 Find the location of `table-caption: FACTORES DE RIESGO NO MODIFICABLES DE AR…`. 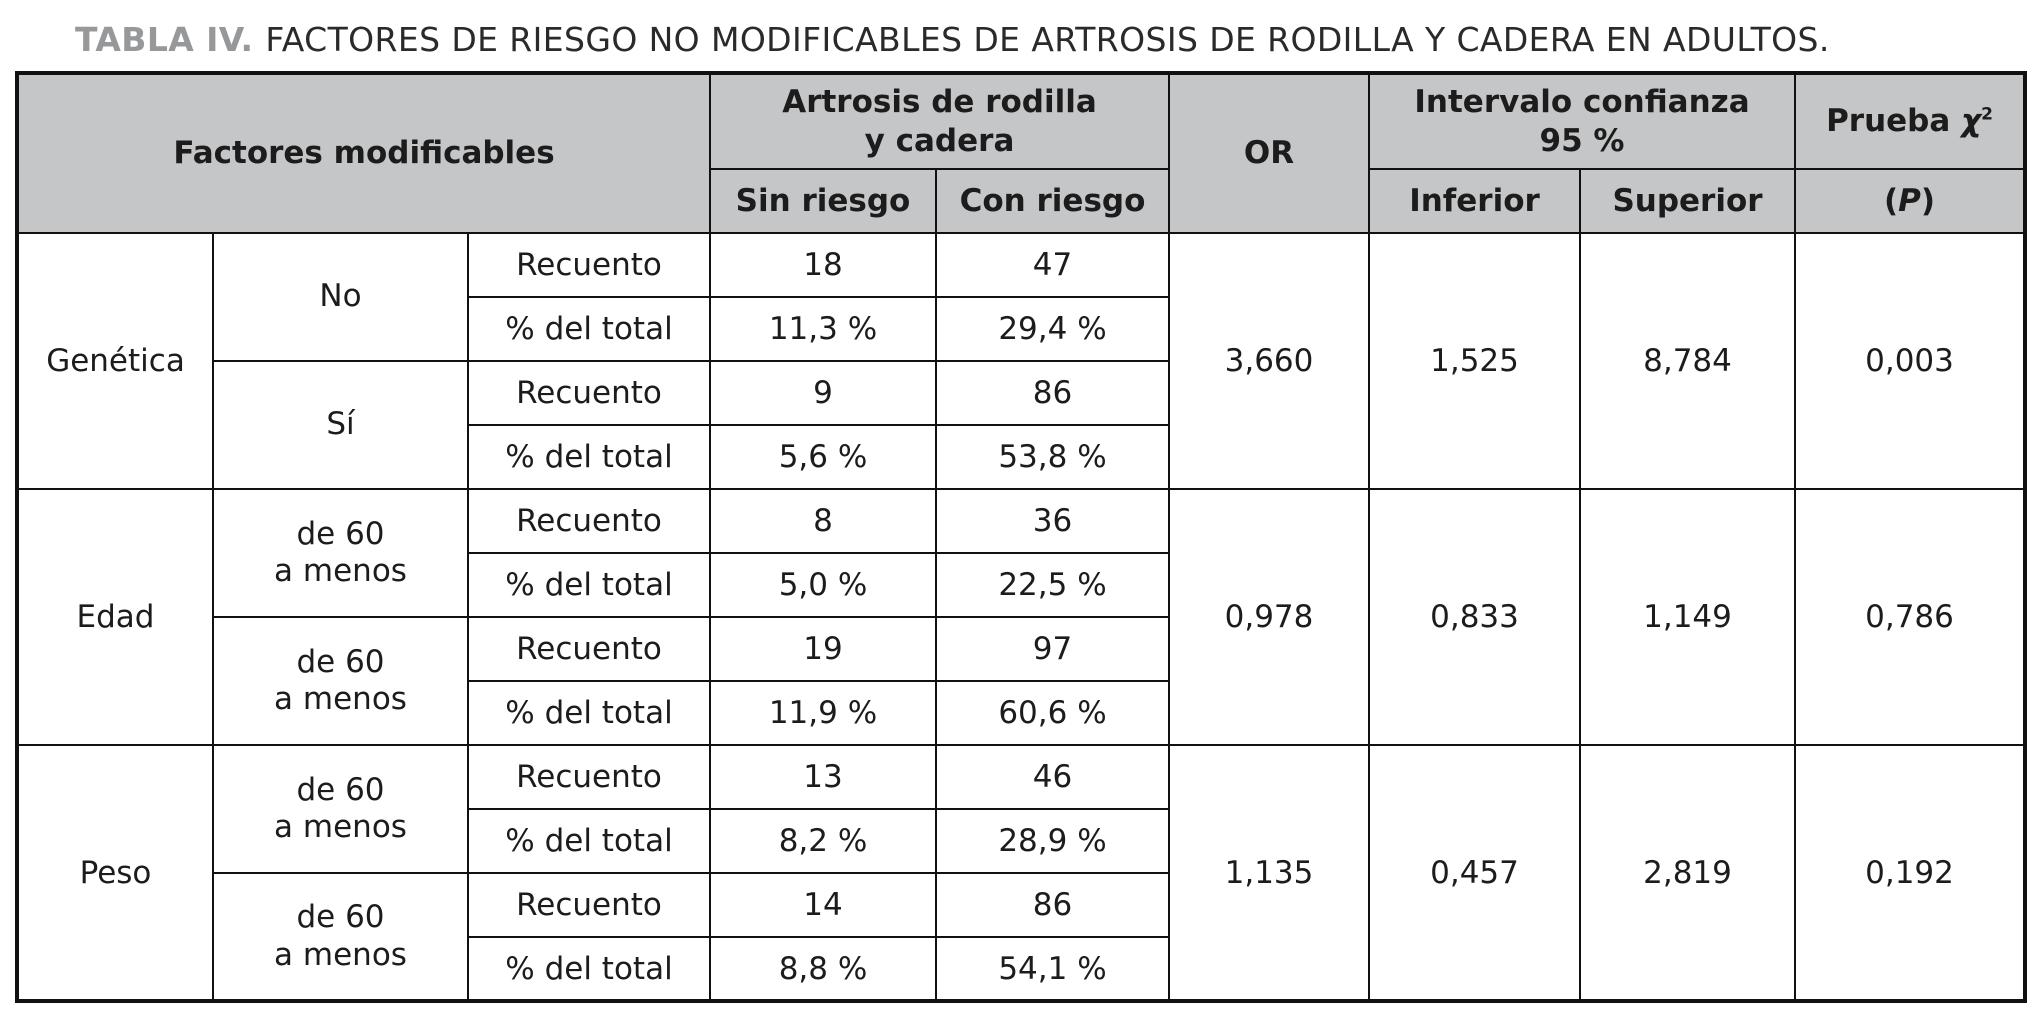

table-caption: FACTORES DE RIESGO NO MODIFICABLES DE AR… is located at coordinates (1047, 39).